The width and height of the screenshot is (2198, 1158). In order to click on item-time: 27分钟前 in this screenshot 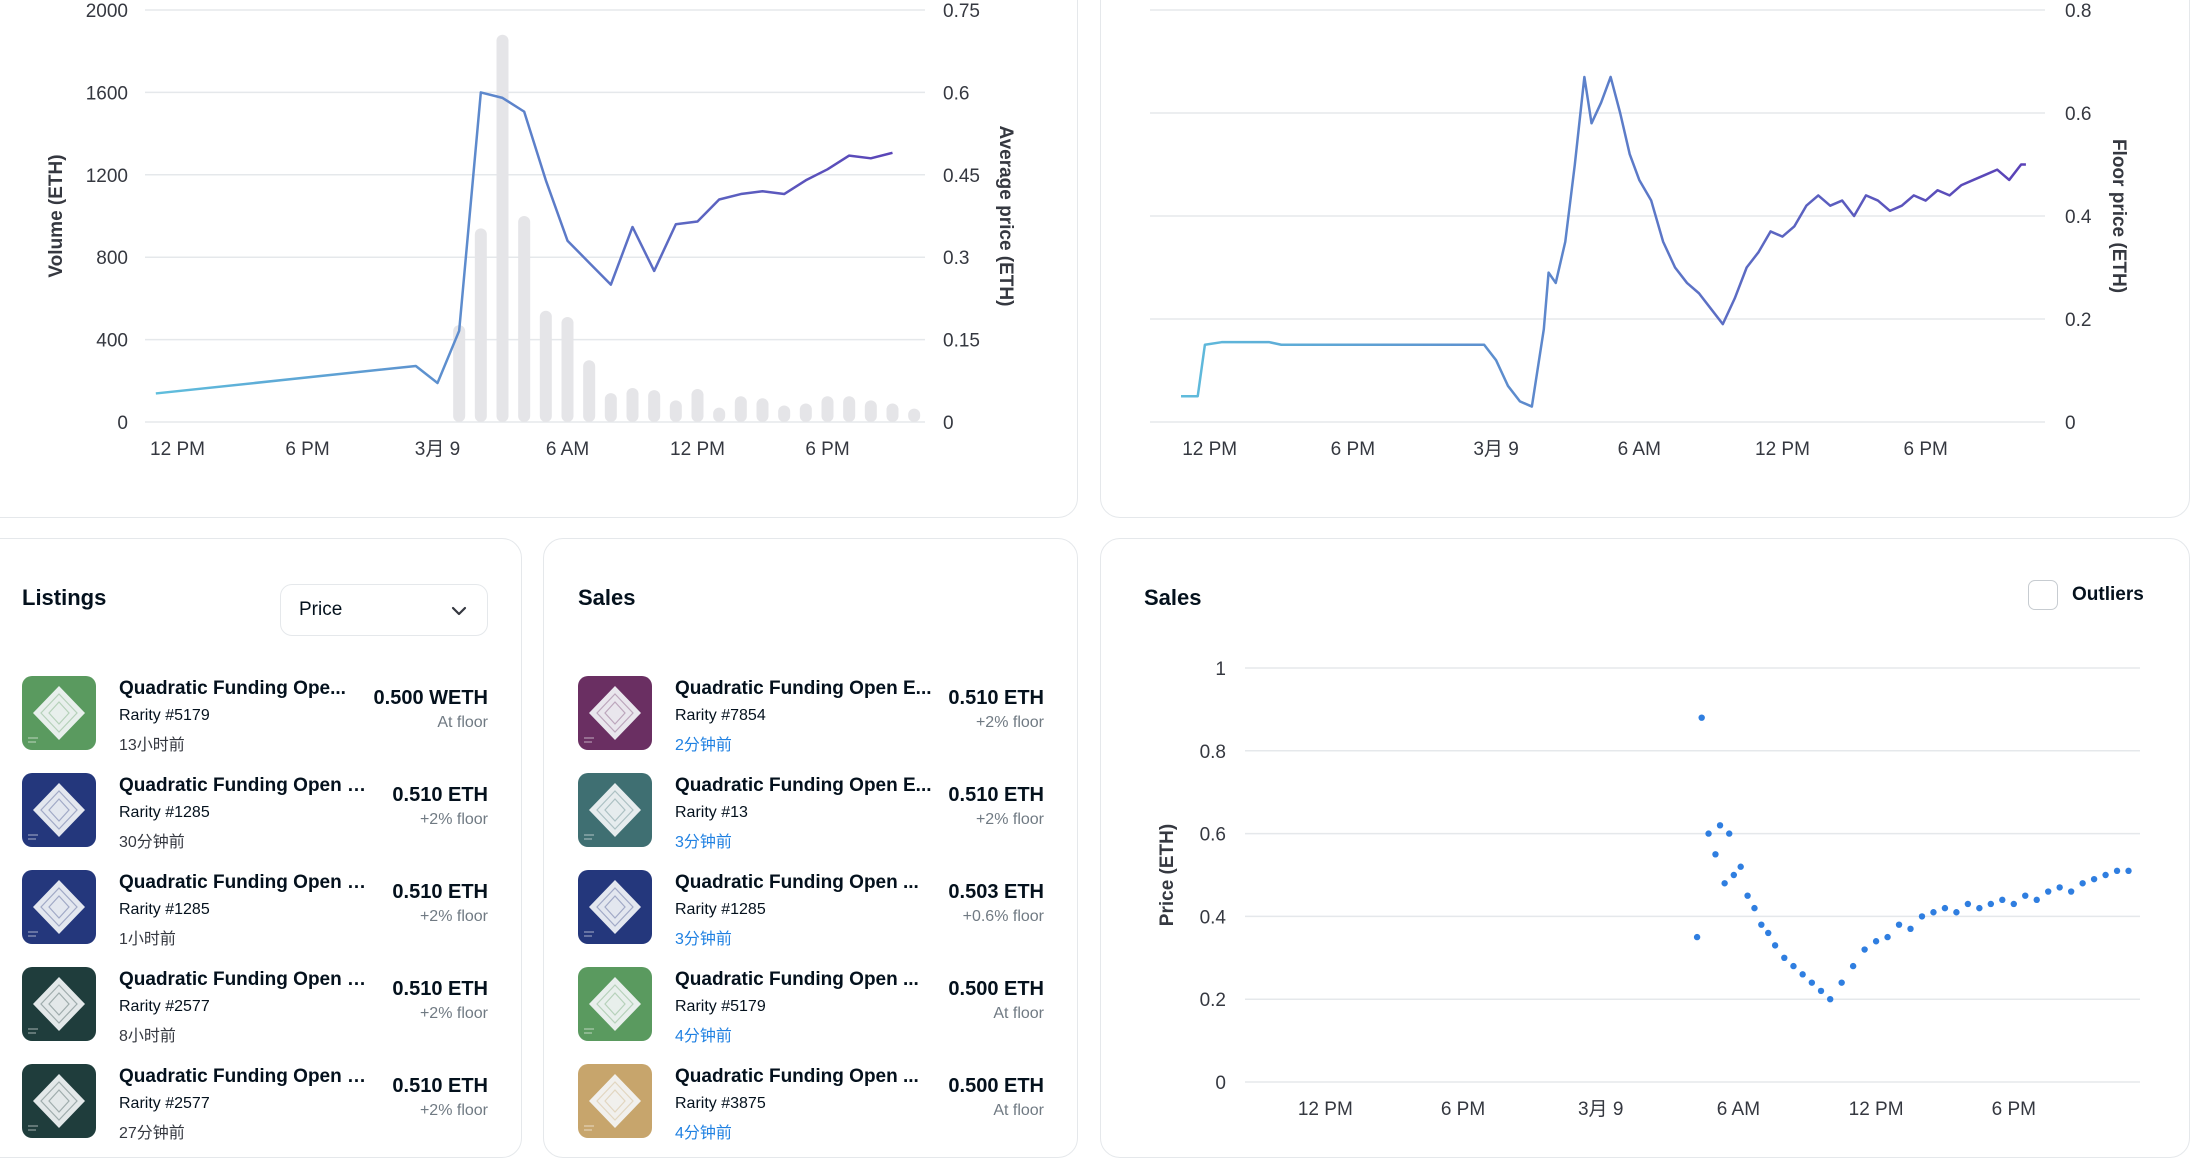, I will do `click(152, 1133)`.